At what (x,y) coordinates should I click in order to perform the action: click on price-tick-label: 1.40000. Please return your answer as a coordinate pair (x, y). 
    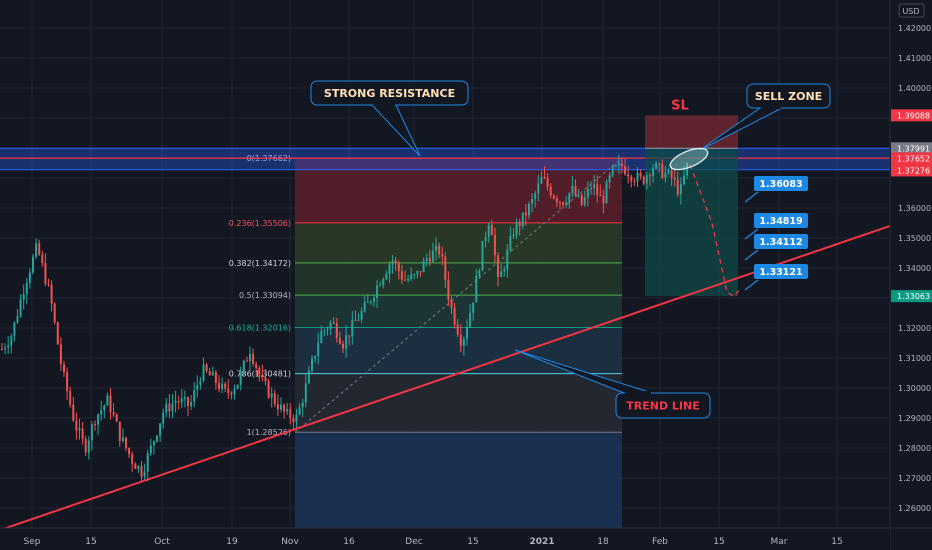
    Looking at the image, I should click on (914, 88).